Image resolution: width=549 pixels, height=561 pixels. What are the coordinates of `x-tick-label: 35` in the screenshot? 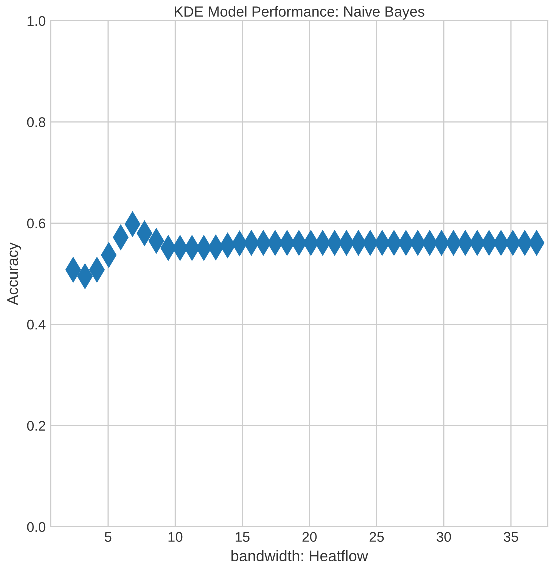 It's located at (511, 537).